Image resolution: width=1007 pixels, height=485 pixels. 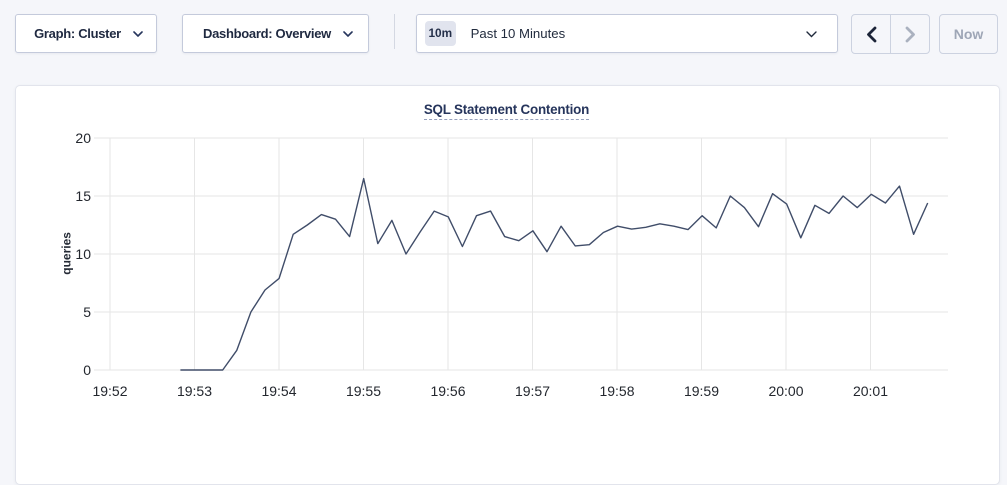 I want to click on svg-text: 20:01, so click(x=870, y=391).